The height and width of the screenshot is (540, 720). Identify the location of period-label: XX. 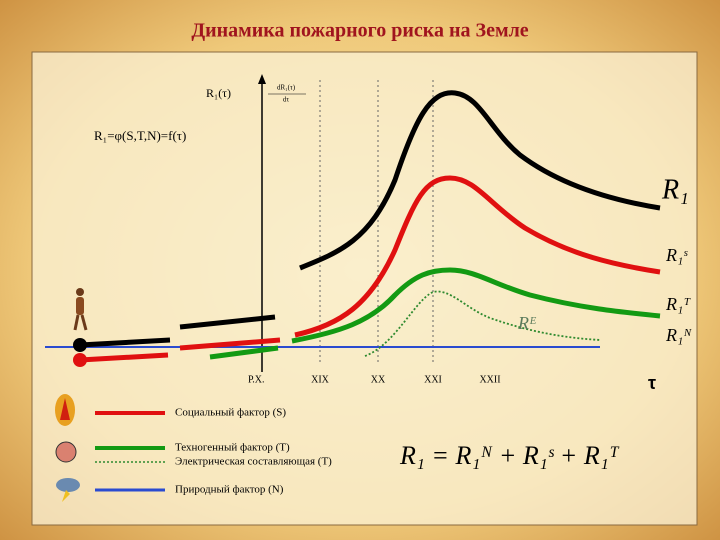
(378, 379).